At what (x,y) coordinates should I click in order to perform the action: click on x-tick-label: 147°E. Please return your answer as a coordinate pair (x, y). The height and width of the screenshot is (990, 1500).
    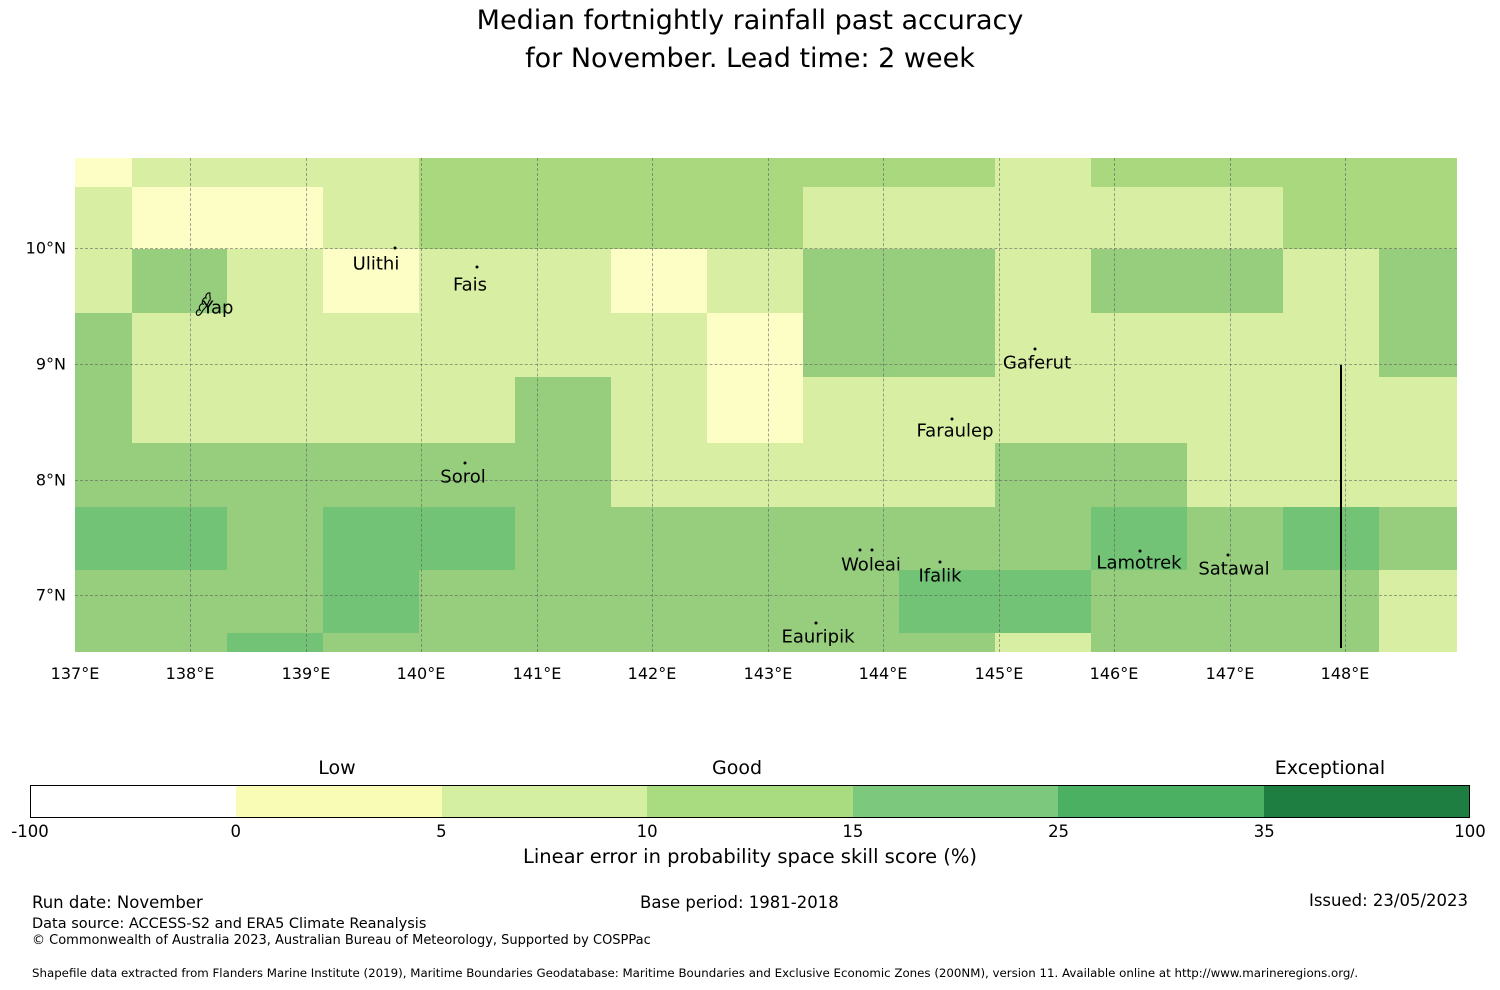
    Looking at the image, I should click on (1230, 673).